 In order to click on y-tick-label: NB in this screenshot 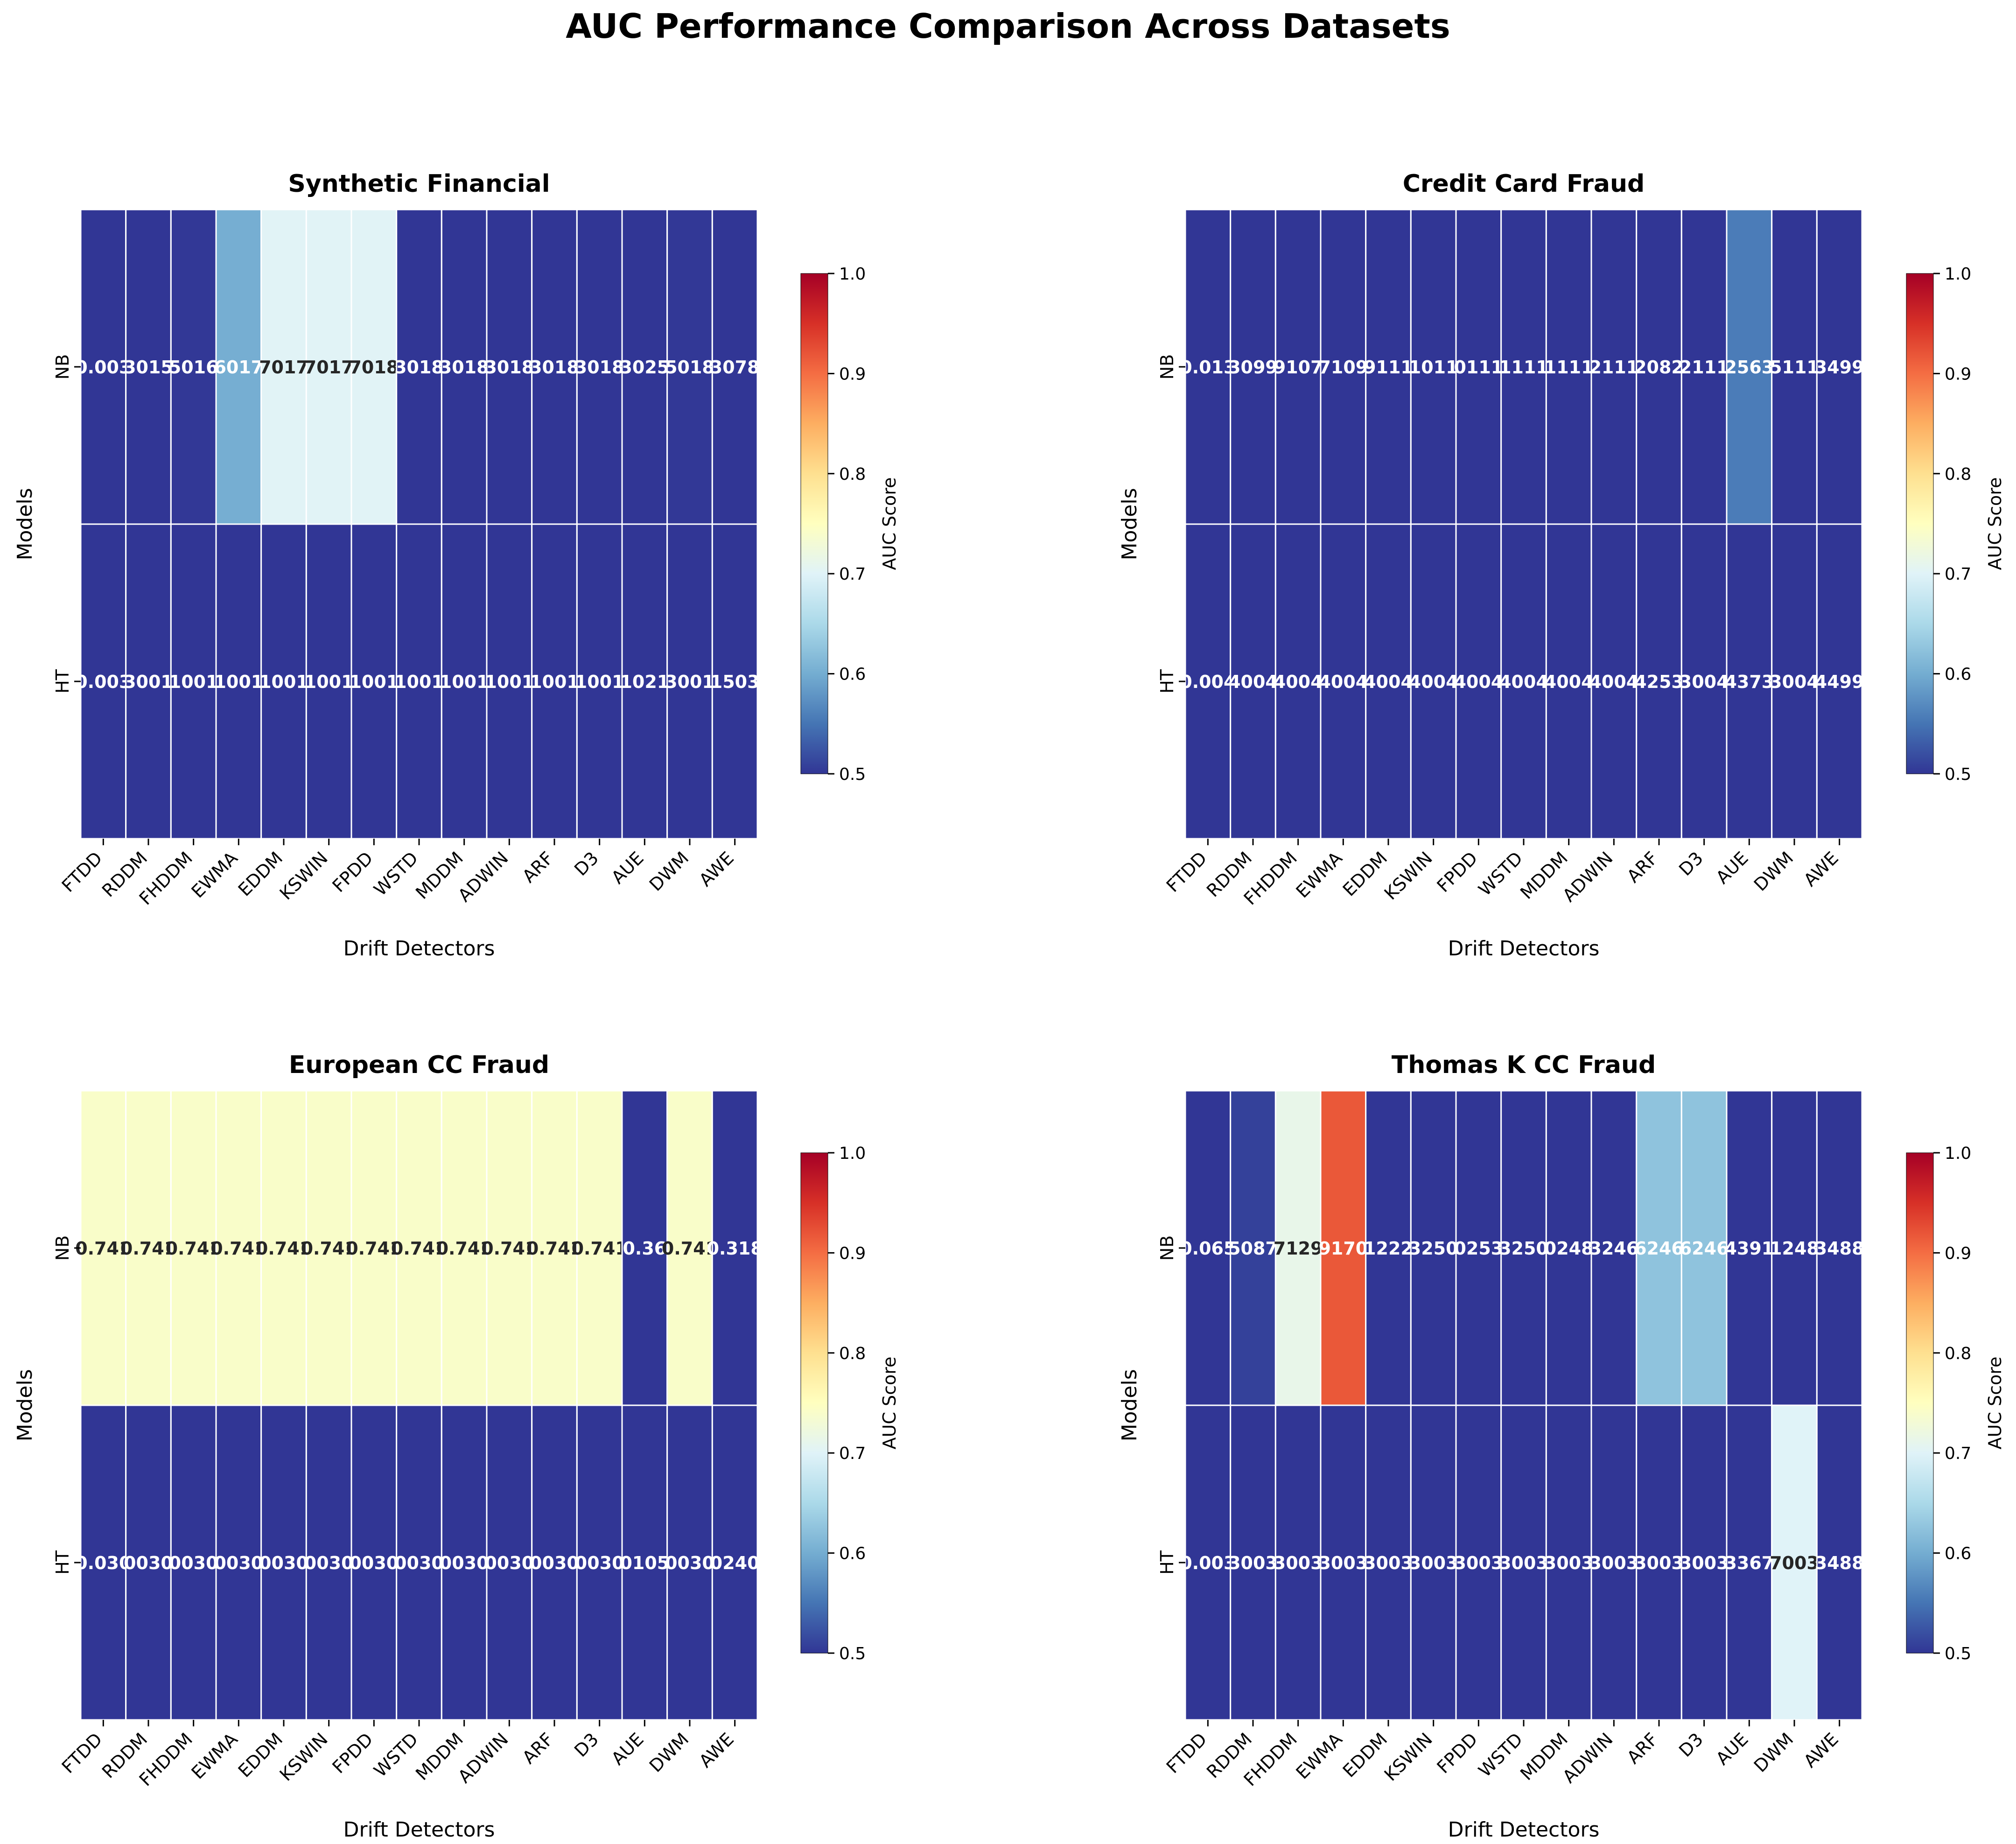, I will do `click(62, 1248)`.